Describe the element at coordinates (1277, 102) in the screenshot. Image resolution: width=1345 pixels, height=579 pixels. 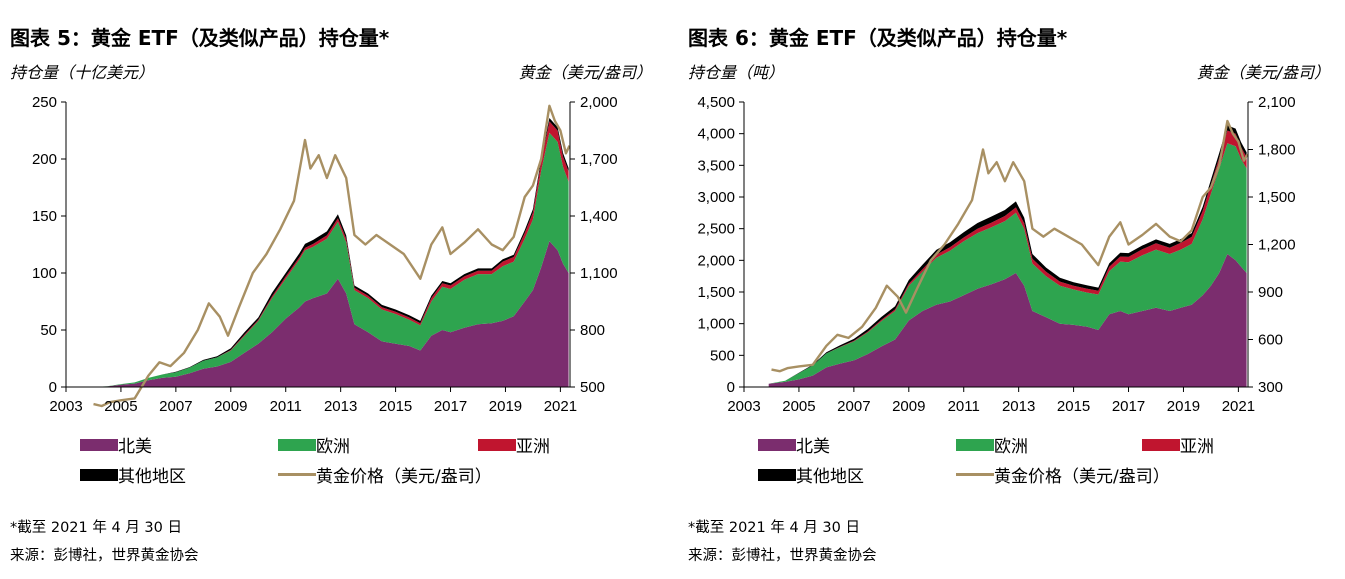
I see `right-tick-label: 2,100` at that location.